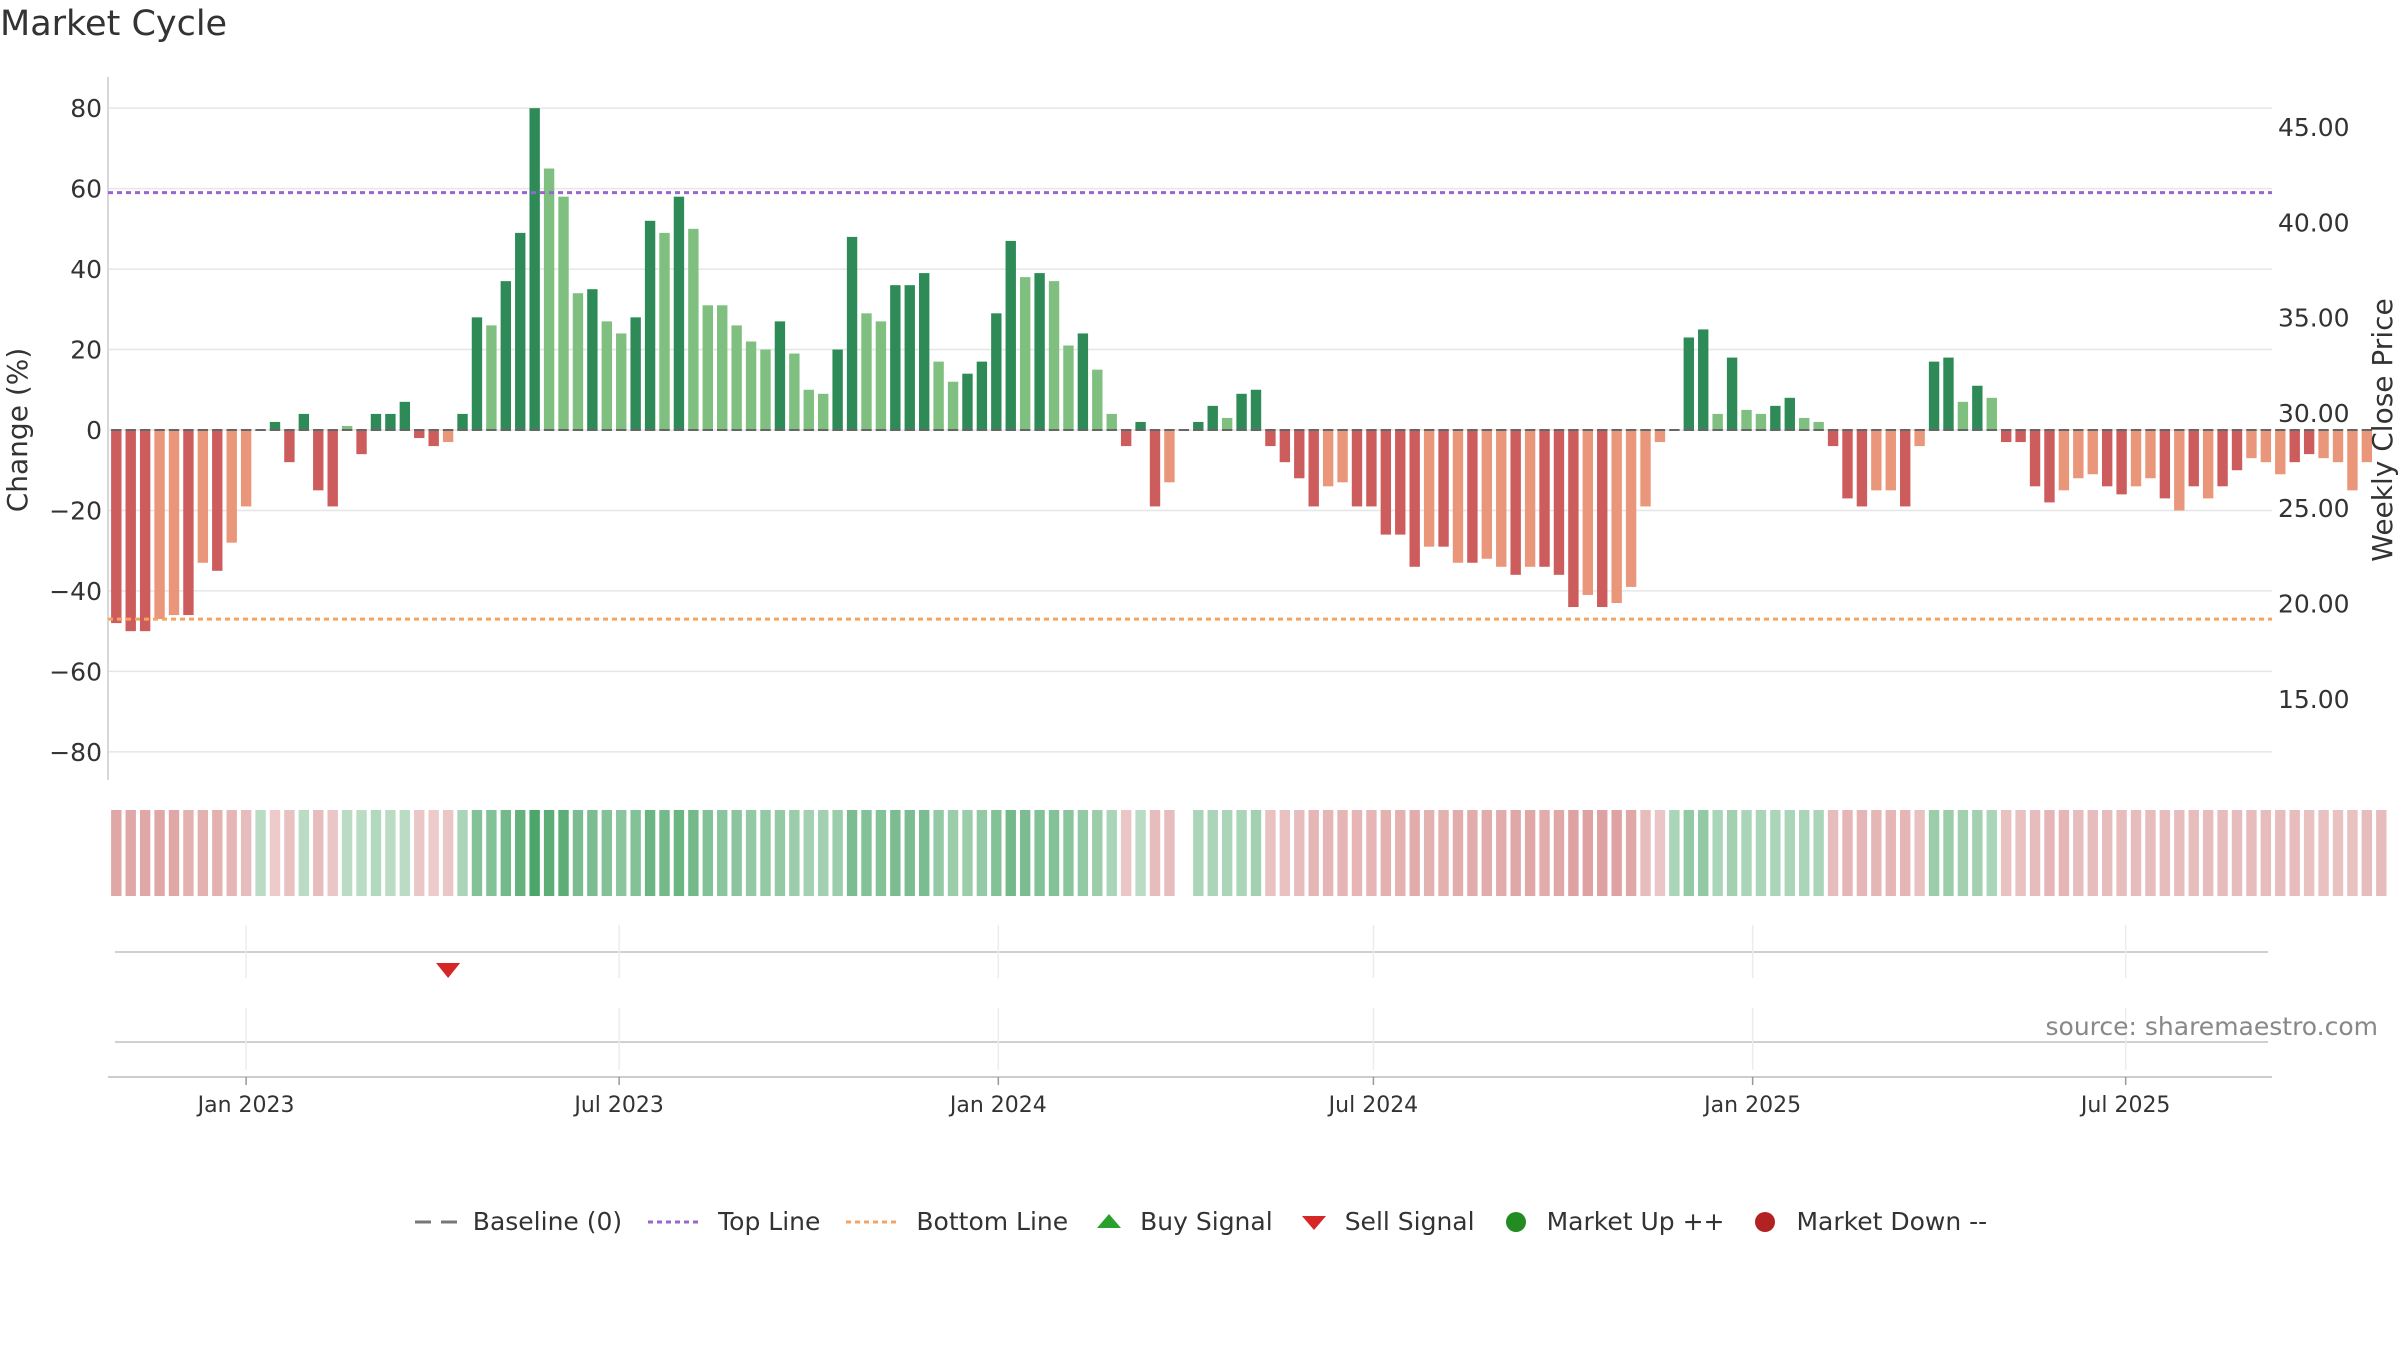 This screenshot has height=1350, width=2400. What do you see at coordinates (1515, 1221) in the screenshot?
I see `legend-green-dot-icon` at bounding box center [1515, 1221].